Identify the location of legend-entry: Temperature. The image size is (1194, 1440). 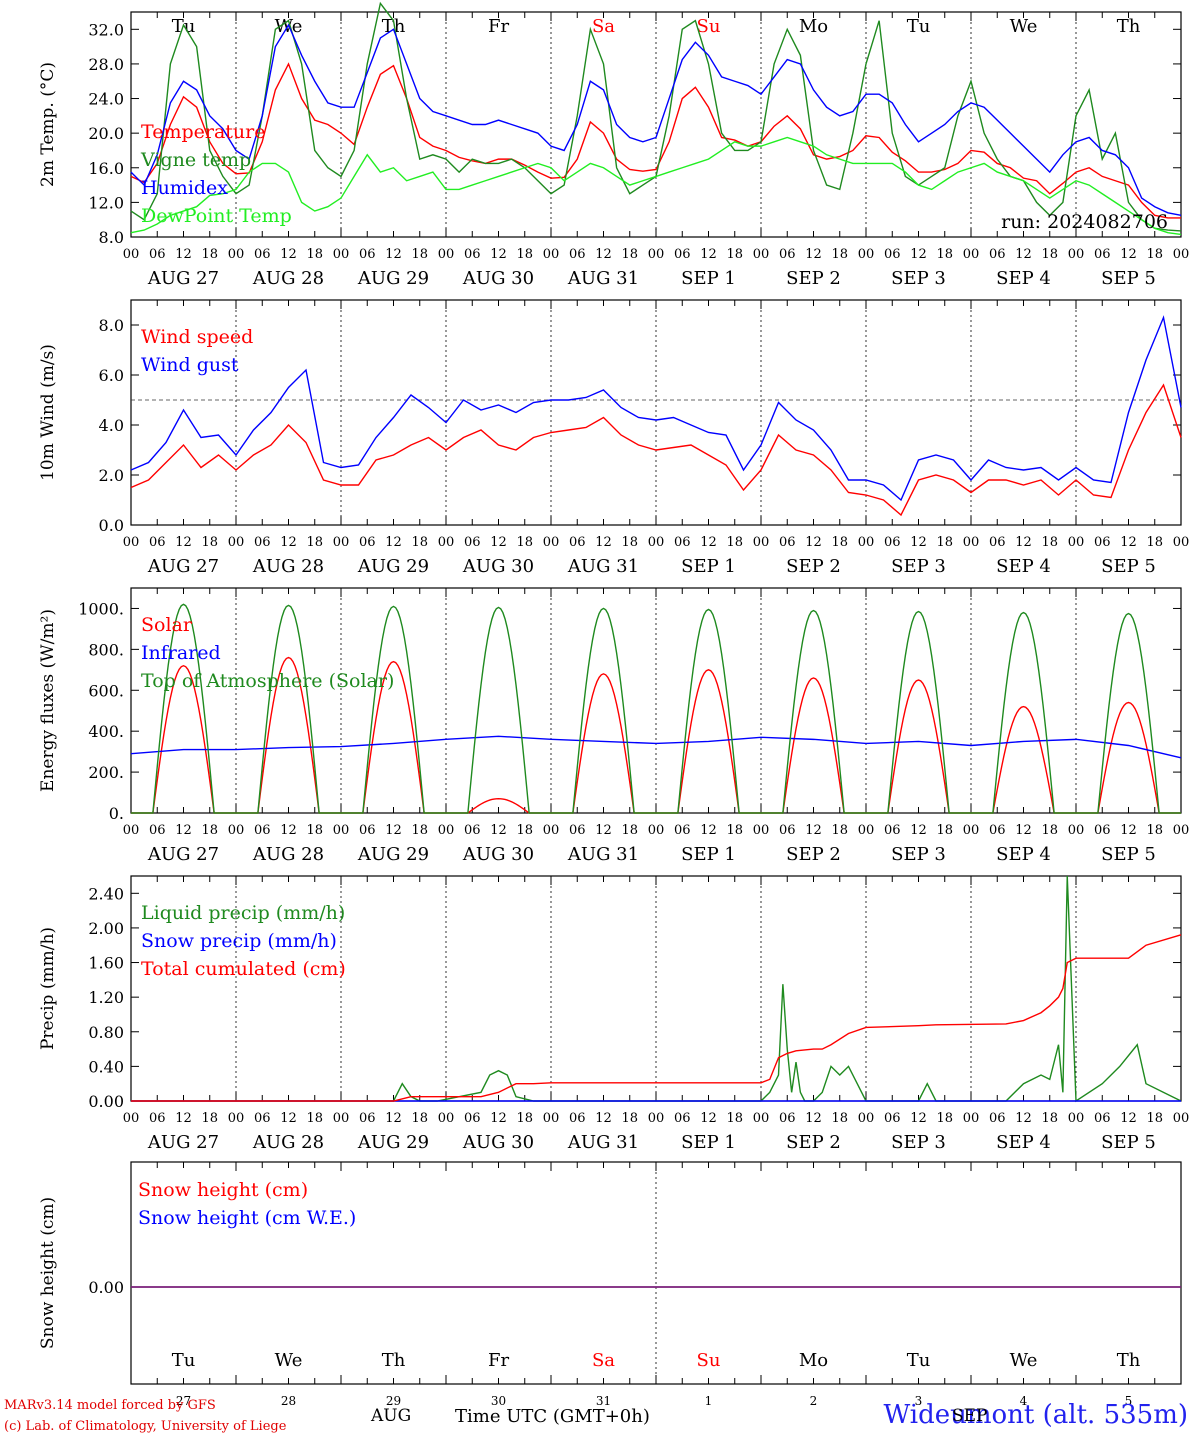
(203, 132).